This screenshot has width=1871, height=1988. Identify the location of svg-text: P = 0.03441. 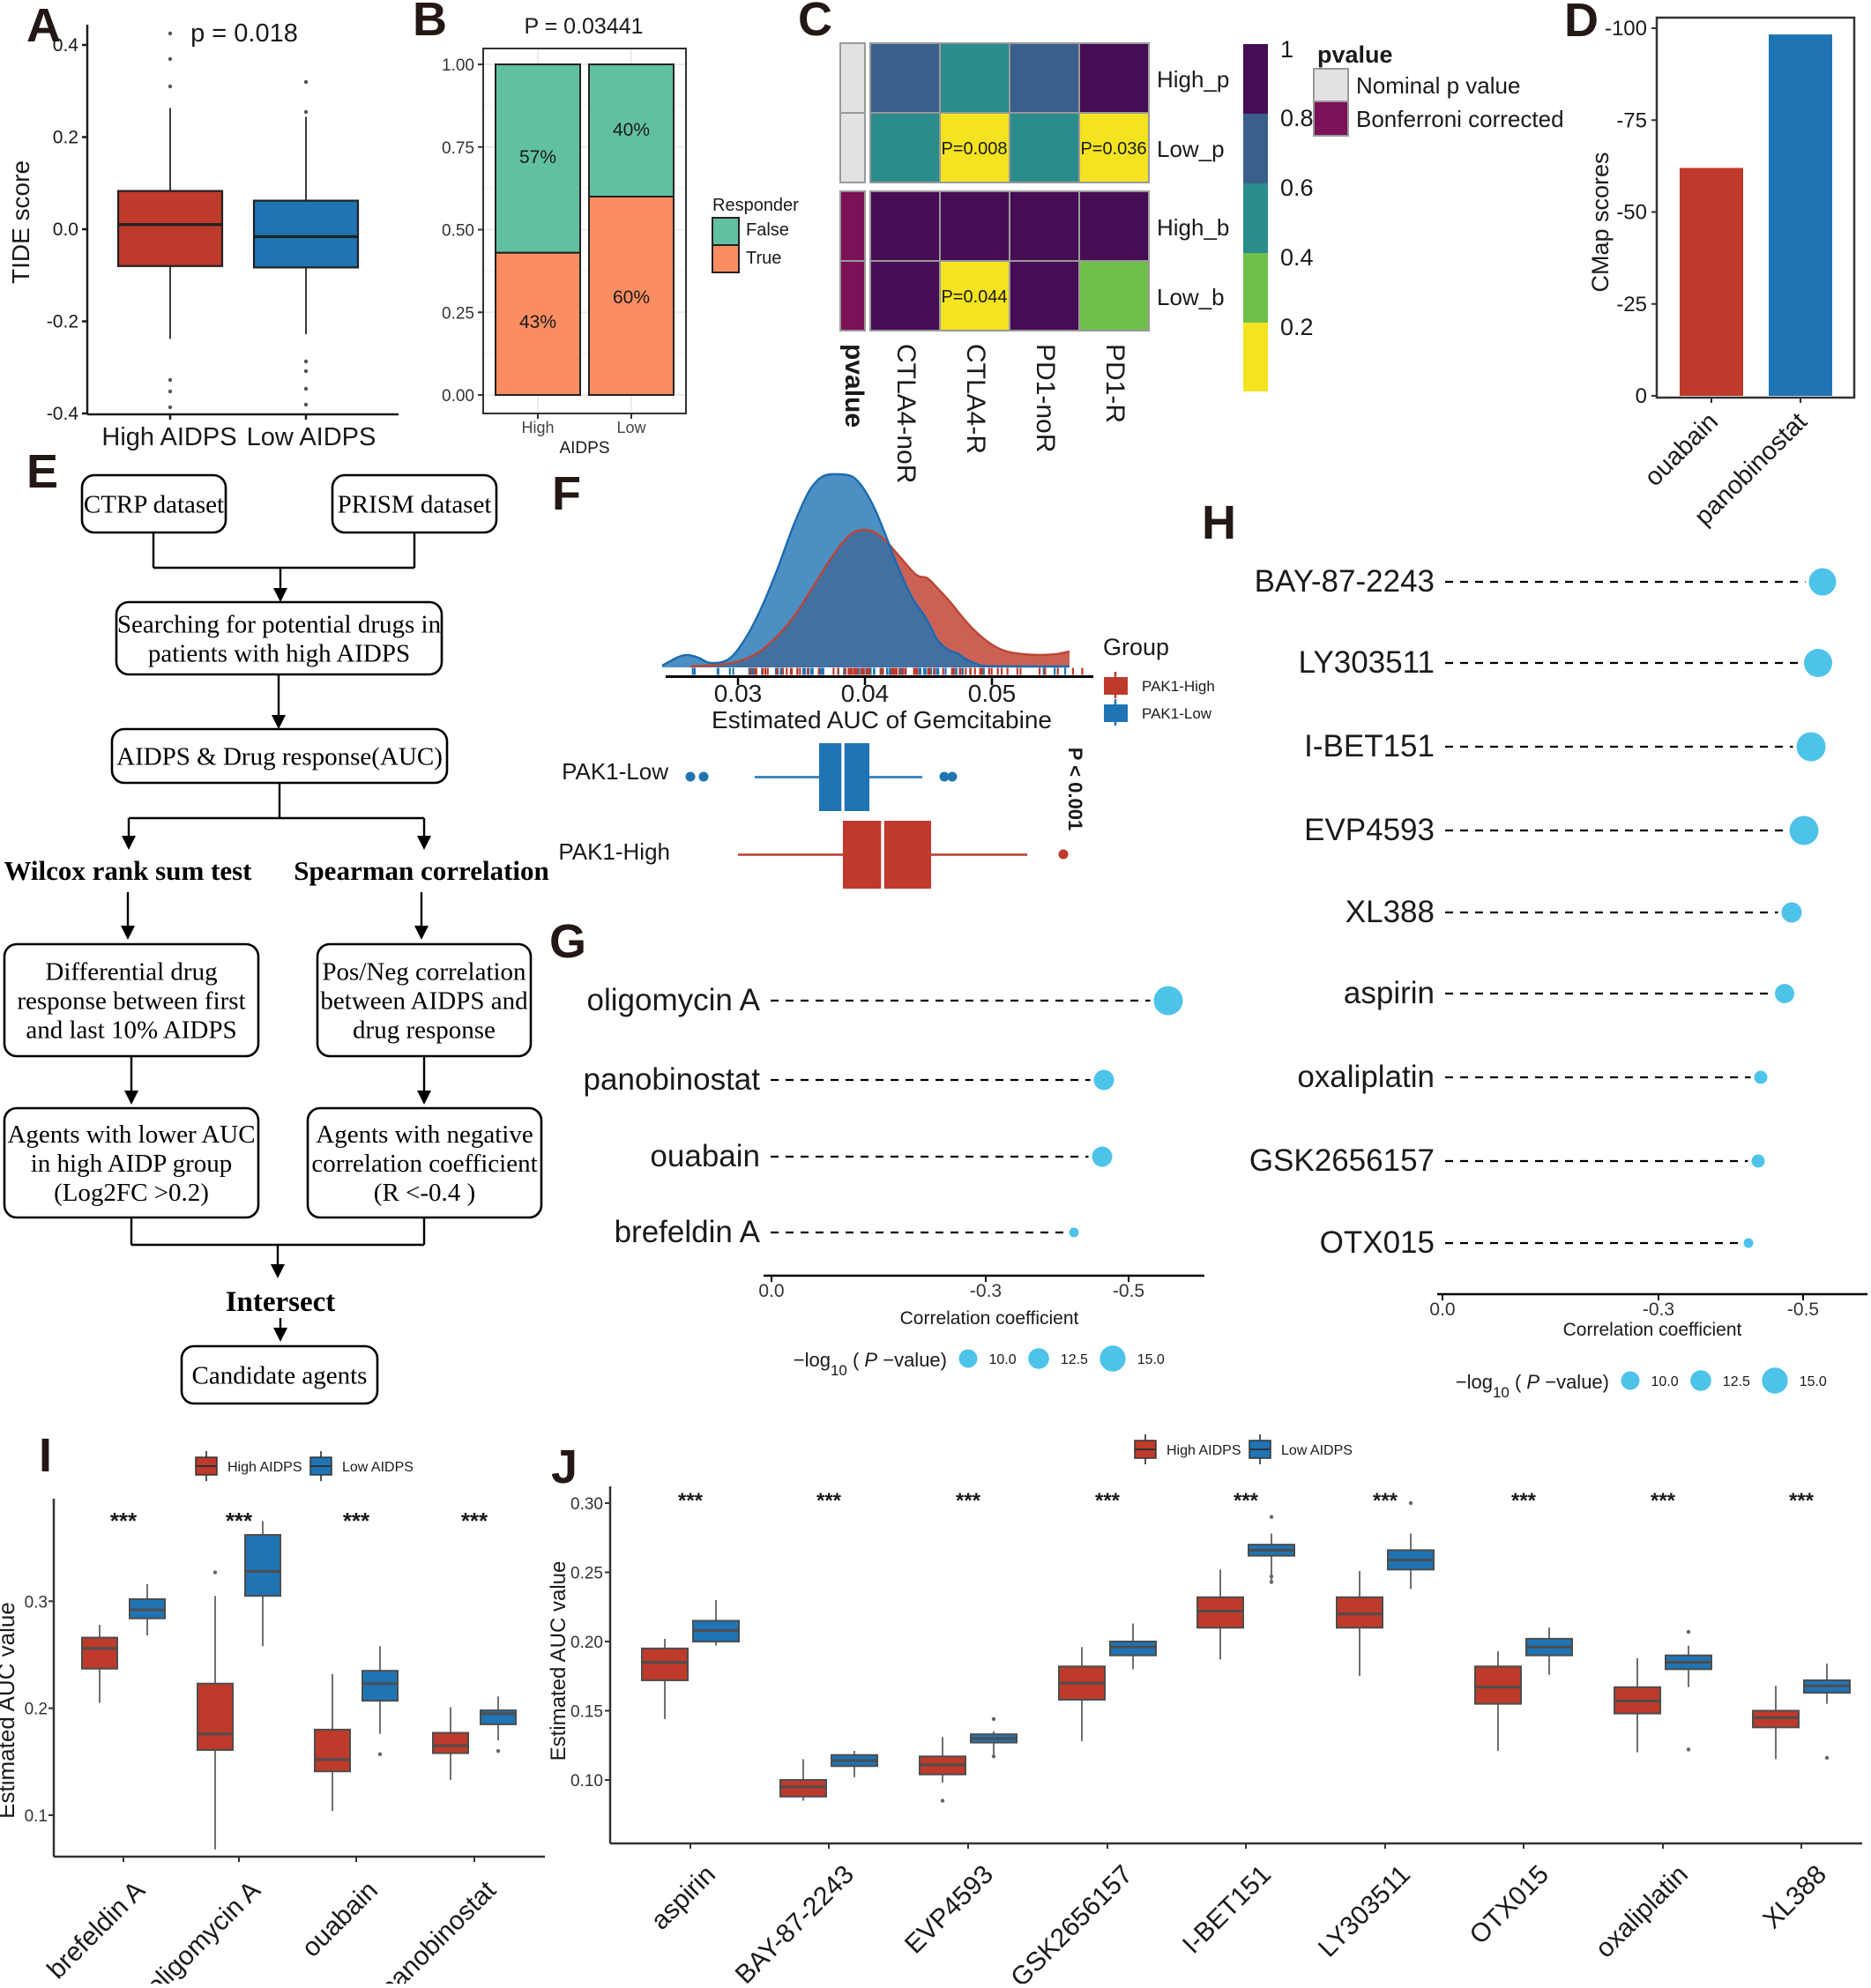
(583, 26).